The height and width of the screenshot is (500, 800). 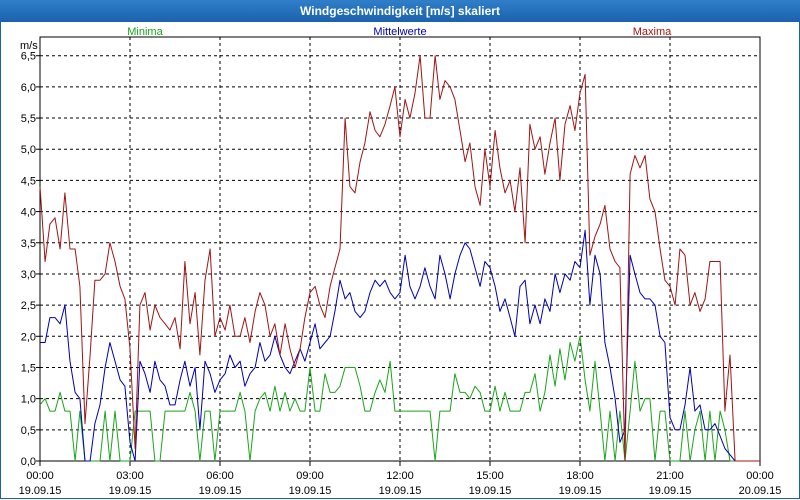 I want to click on y-tick-label: 5,5, so click(x=28, y=119).